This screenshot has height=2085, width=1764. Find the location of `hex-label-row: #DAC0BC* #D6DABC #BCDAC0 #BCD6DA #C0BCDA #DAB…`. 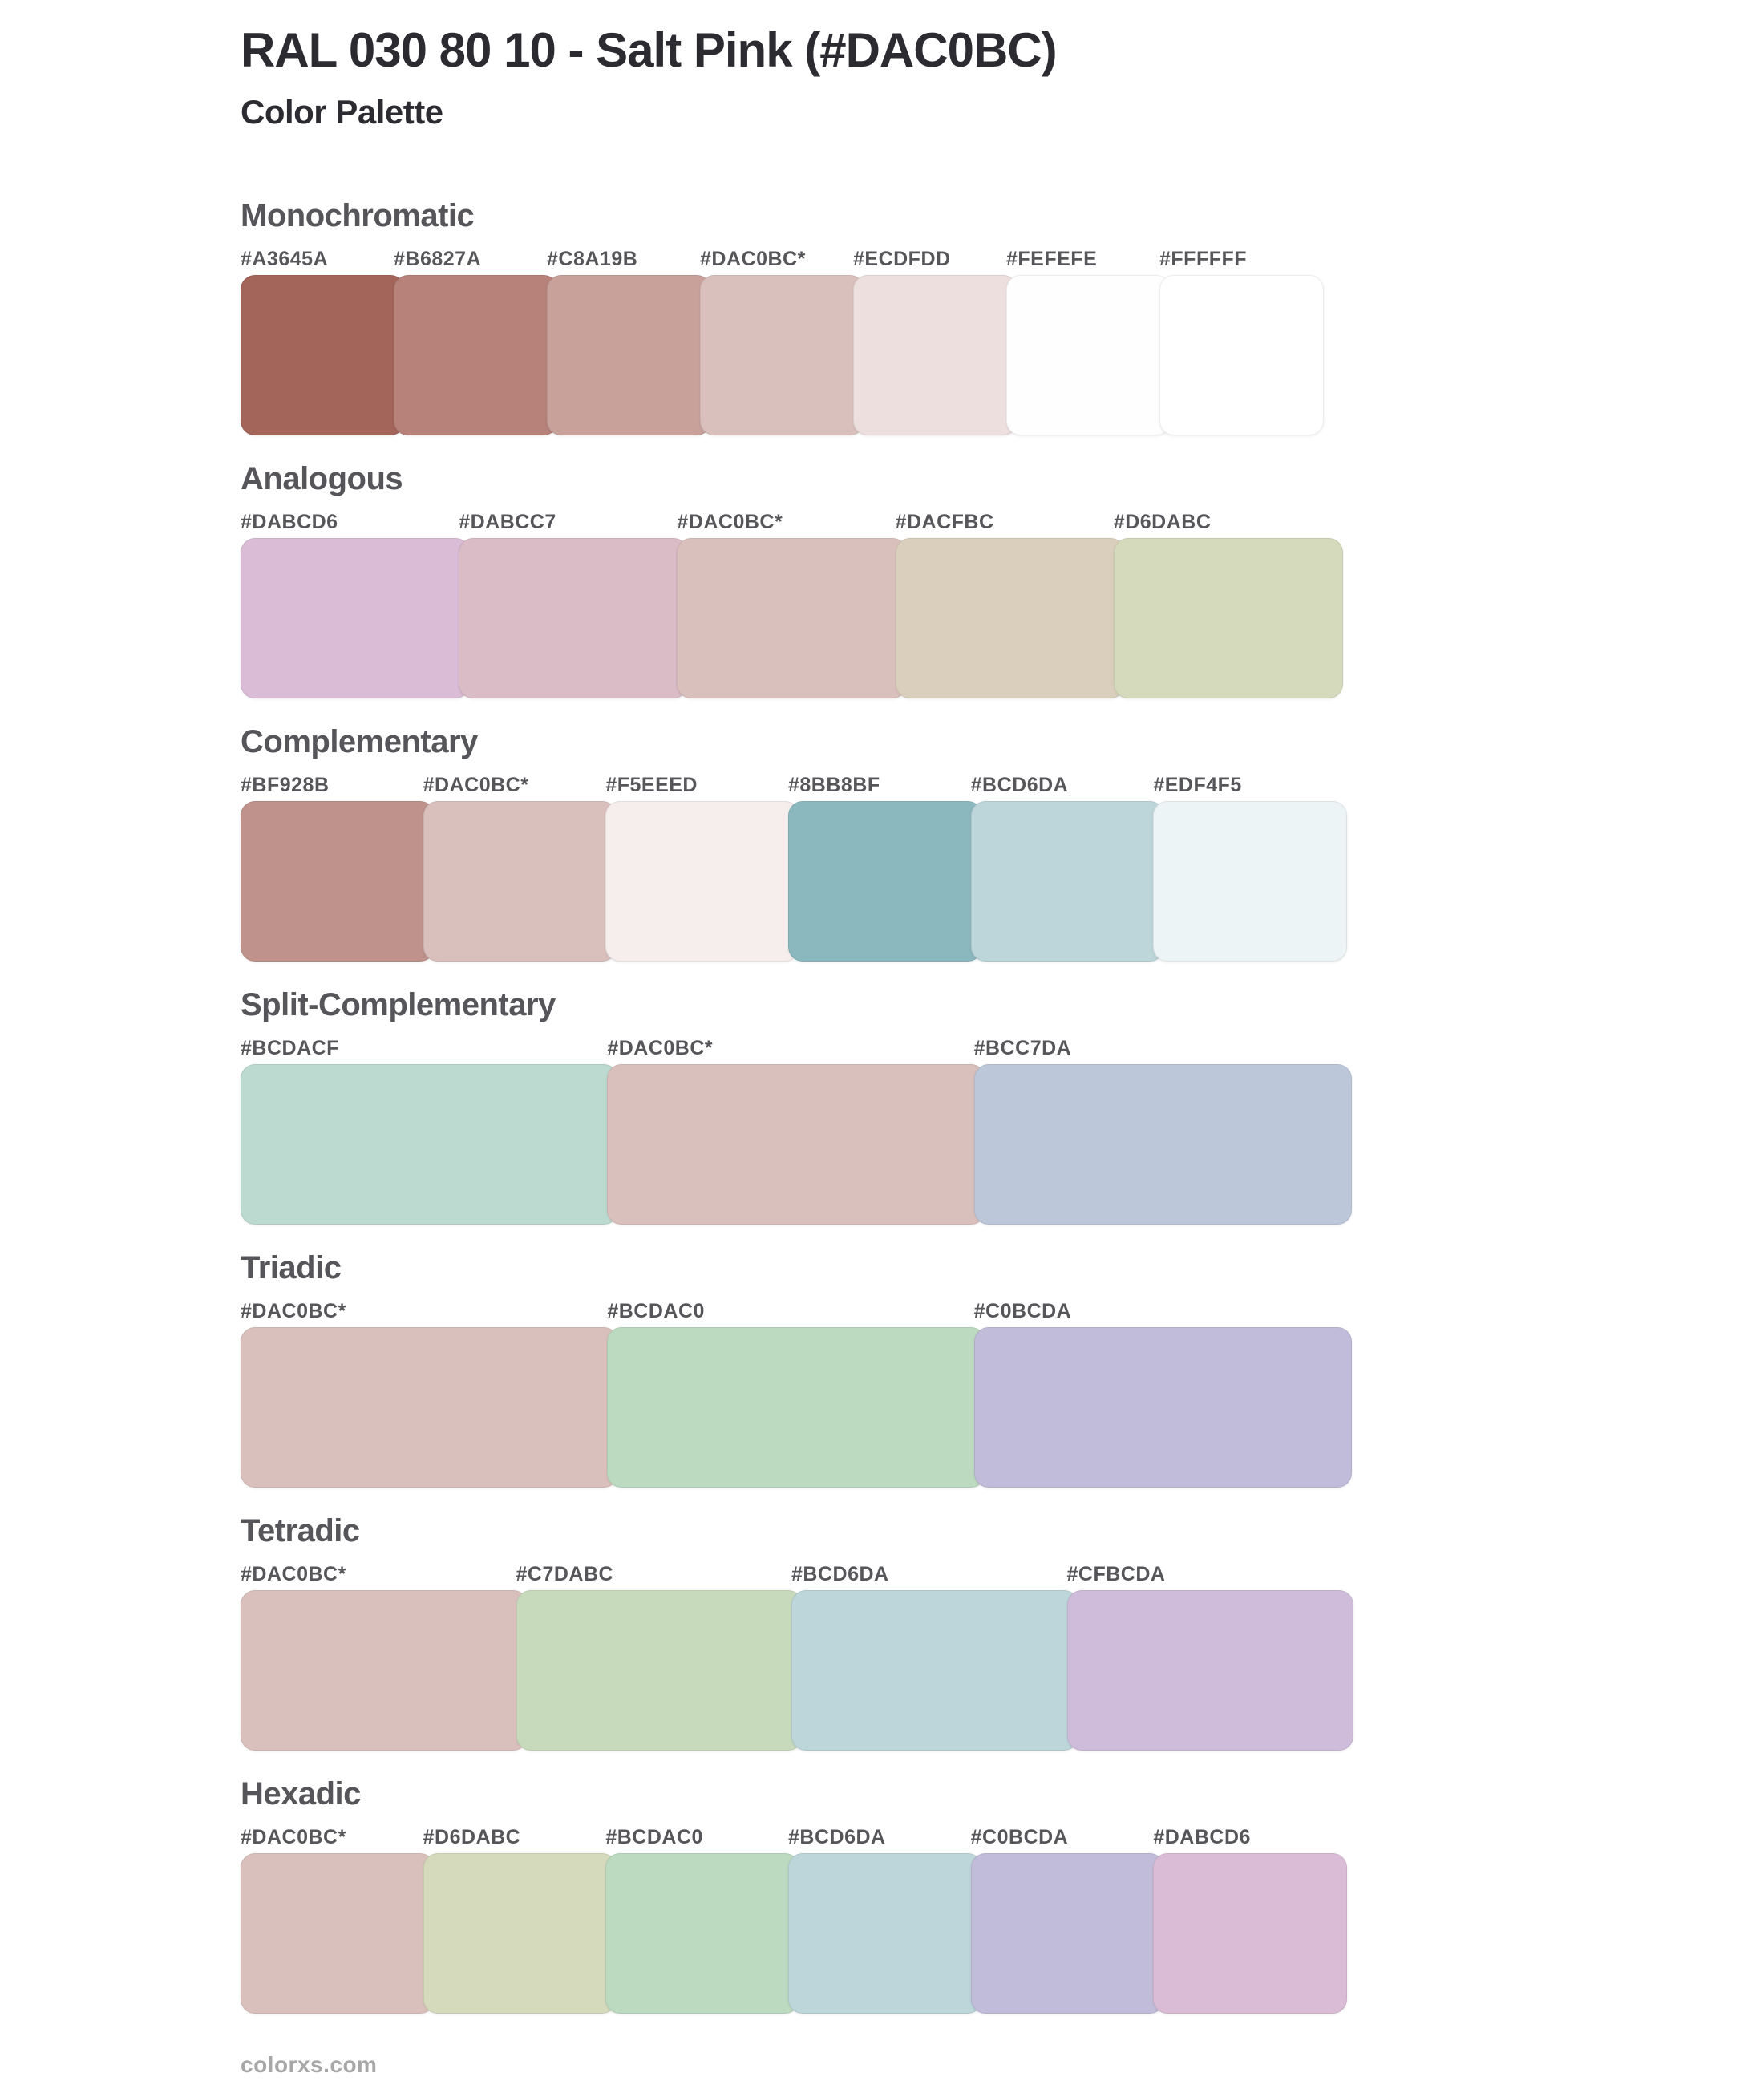

hex-label-row: #DAC0BC* #D6DABC #BCDAC0 #BCD6DA #C0BCDA #DAB… is located at coordinates (794, 1837).